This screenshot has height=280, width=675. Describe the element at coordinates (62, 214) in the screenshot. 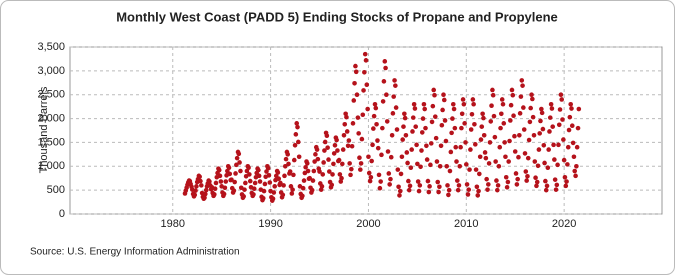

I see `y-tick-label: 0` at that location.